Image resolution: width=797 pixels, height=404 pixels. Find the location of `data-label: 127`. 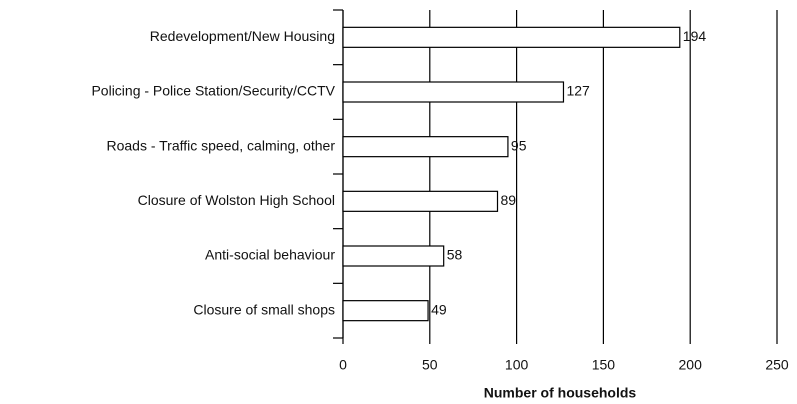

data-label: 127 is located at coordinates (578, 91).